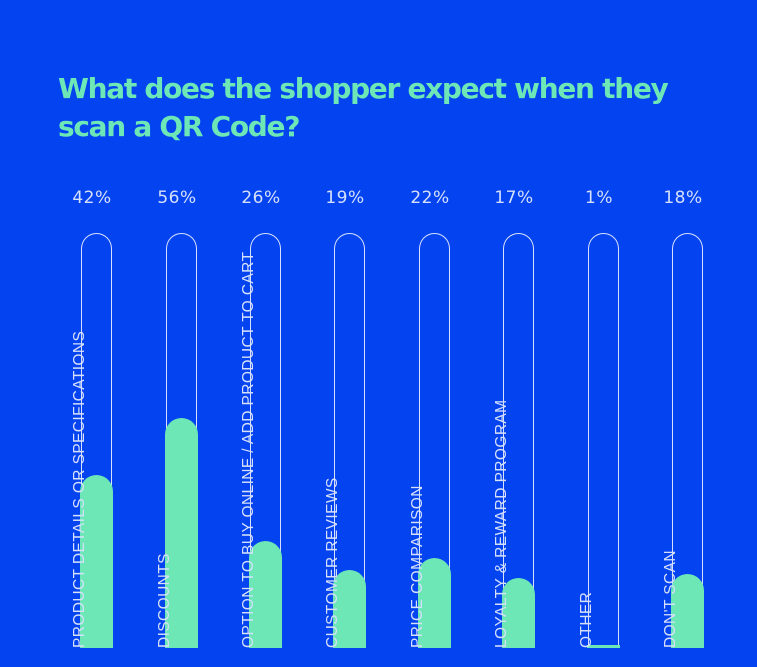 This screenshot has height=667, width=757. What do you see at coordinates (670, 599) in the screenshot?
I see `bar-category-label: DON'T SCAN` at bounding box center [670, 599].